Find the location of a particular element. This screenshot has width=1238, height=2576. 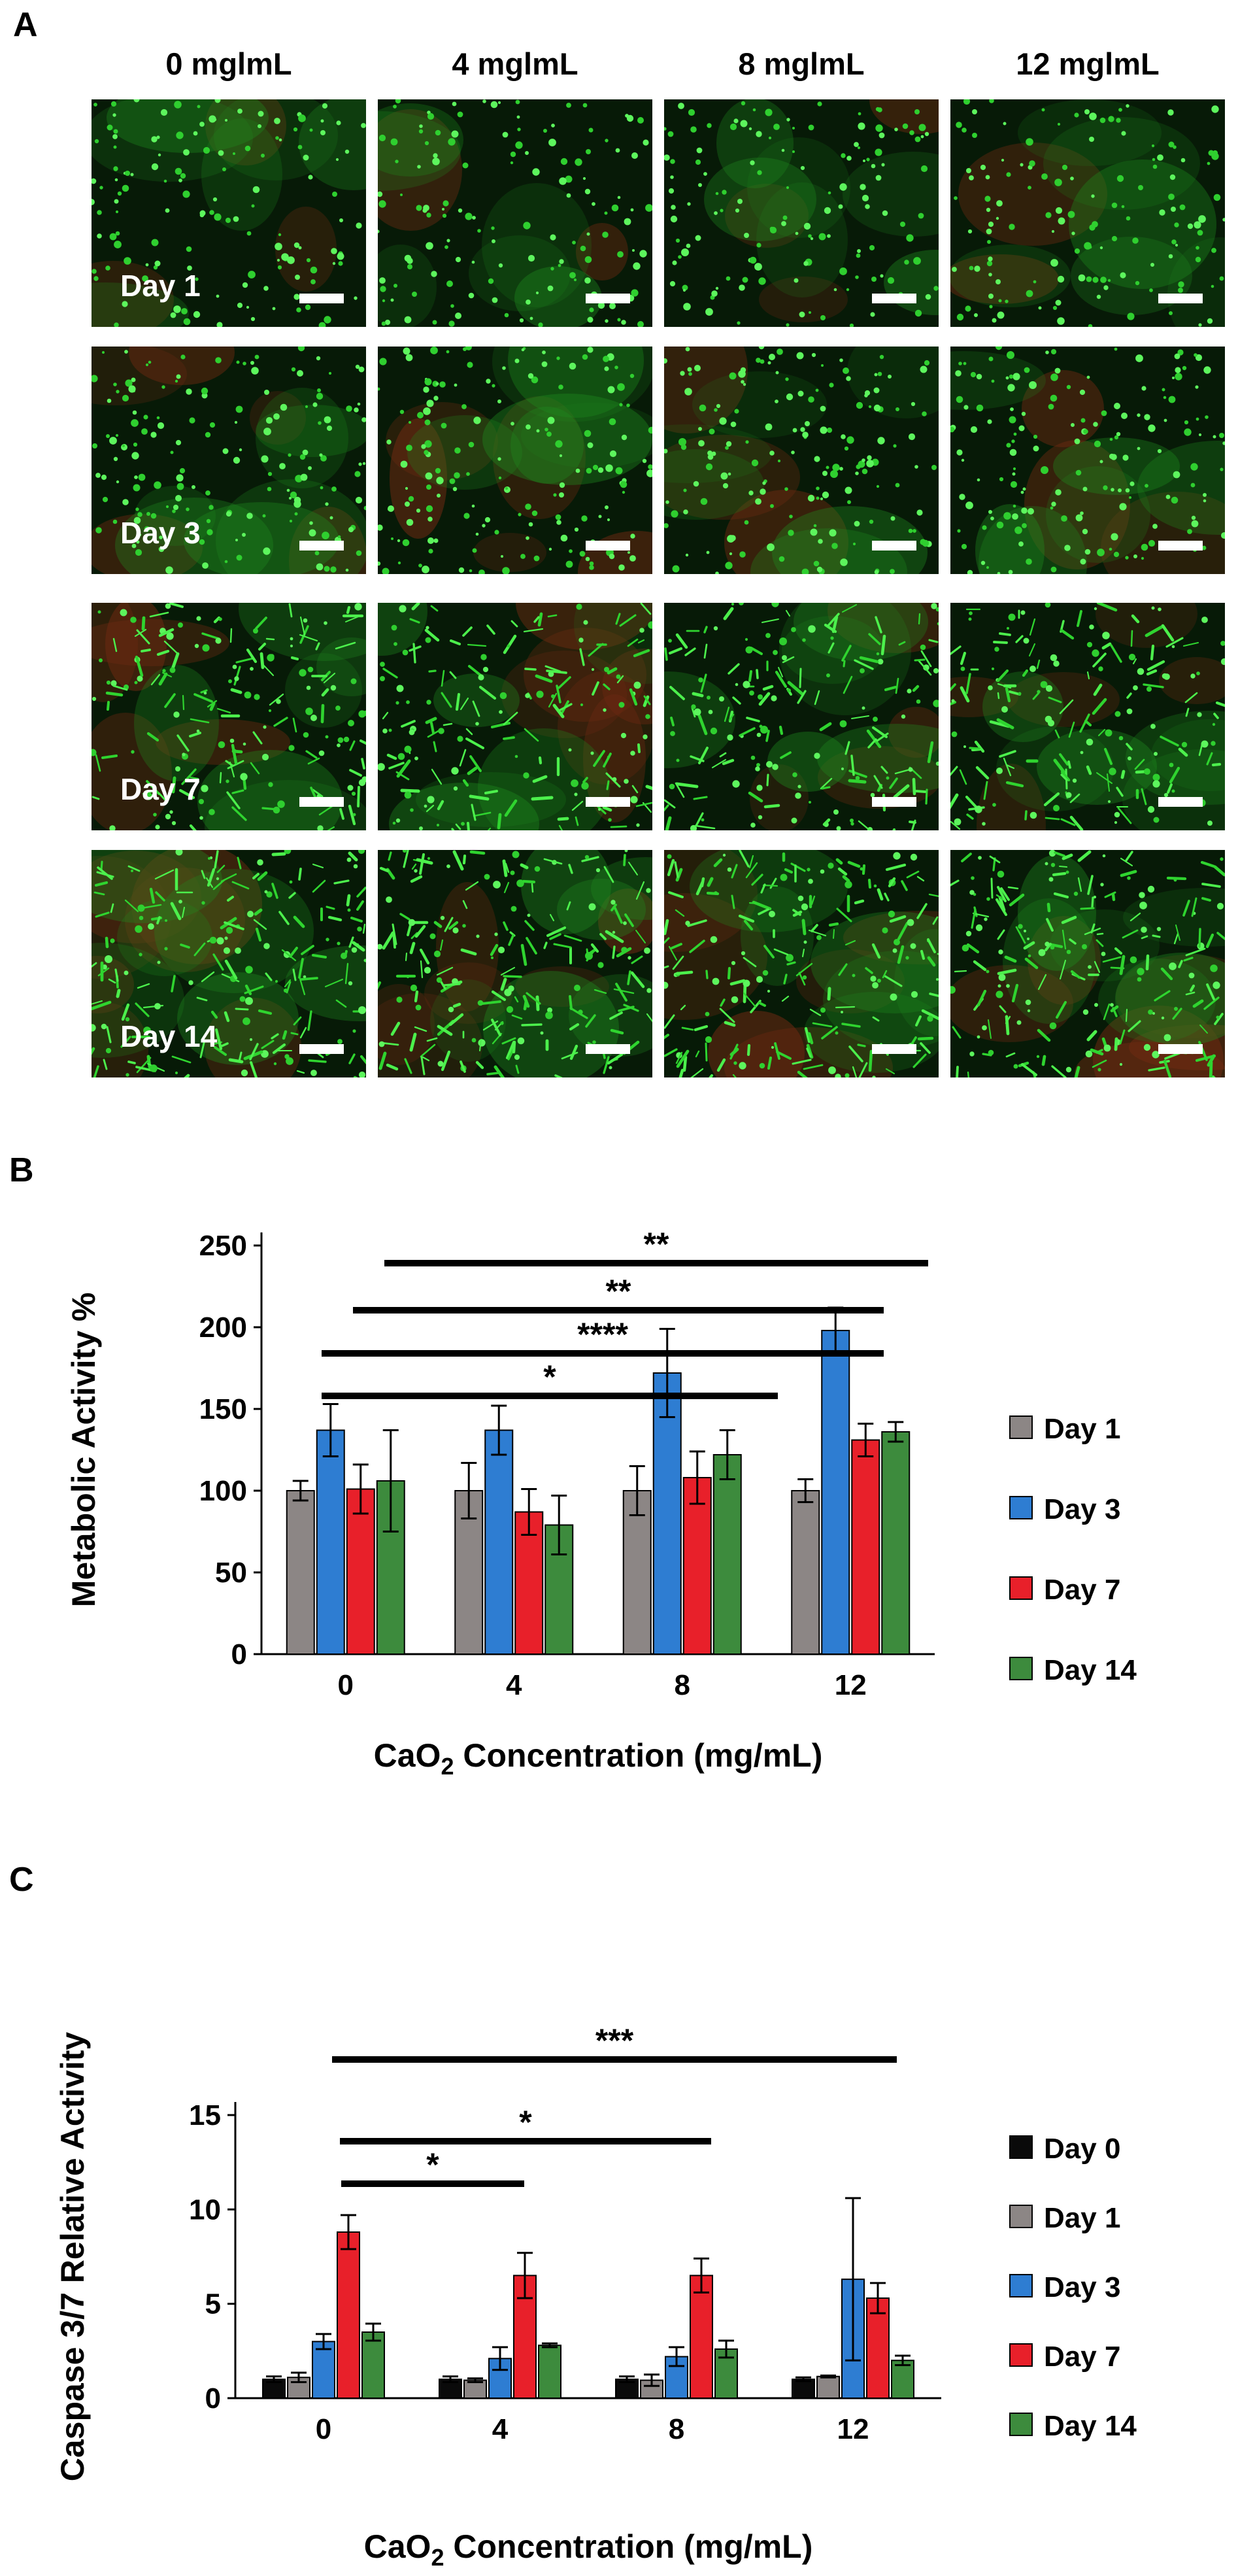

y-tick-label: 100 is located at coordinates (223, 1491).